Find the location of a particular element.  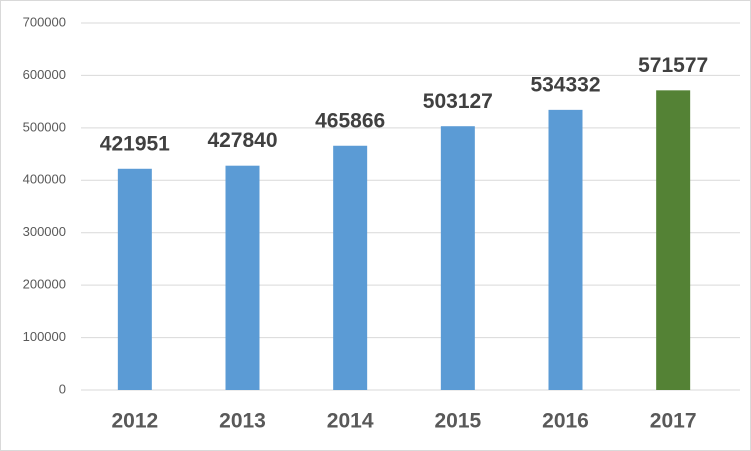

y-tick-label: 100000 is located at coordinates (44, 336).